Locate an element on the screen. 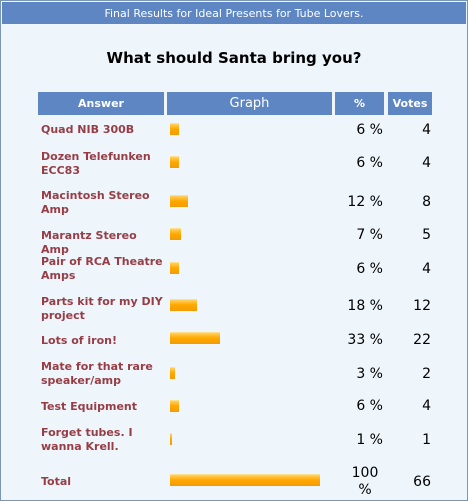 The height and width of the screenshot is (501, 468). answer-label: Lots of iron! is located at coordinates (79, 340).